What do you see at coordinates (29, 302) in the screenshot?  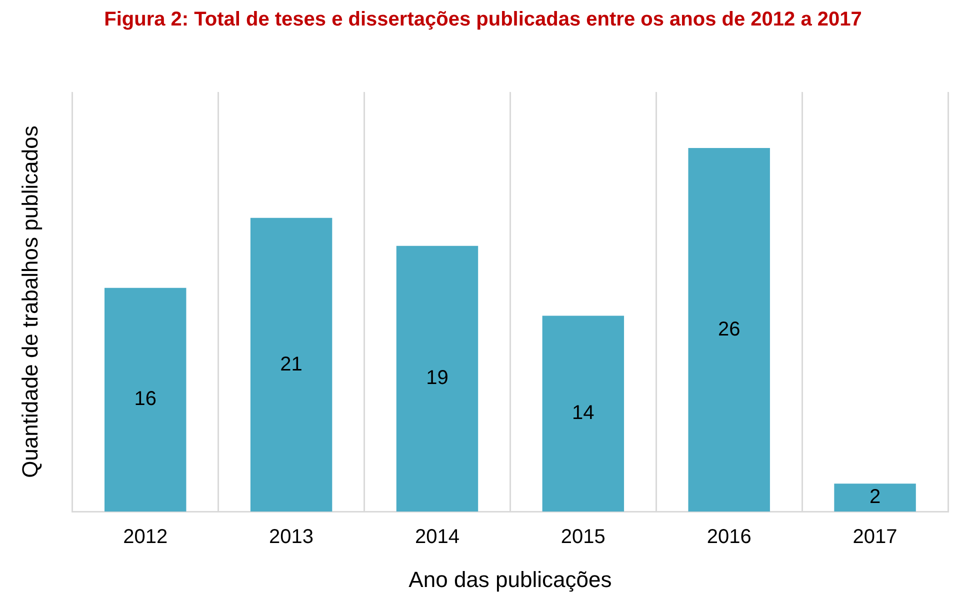 I see `y-axis-title: Quantidade de trabalhos publicados` at bounding box center [29, 302].